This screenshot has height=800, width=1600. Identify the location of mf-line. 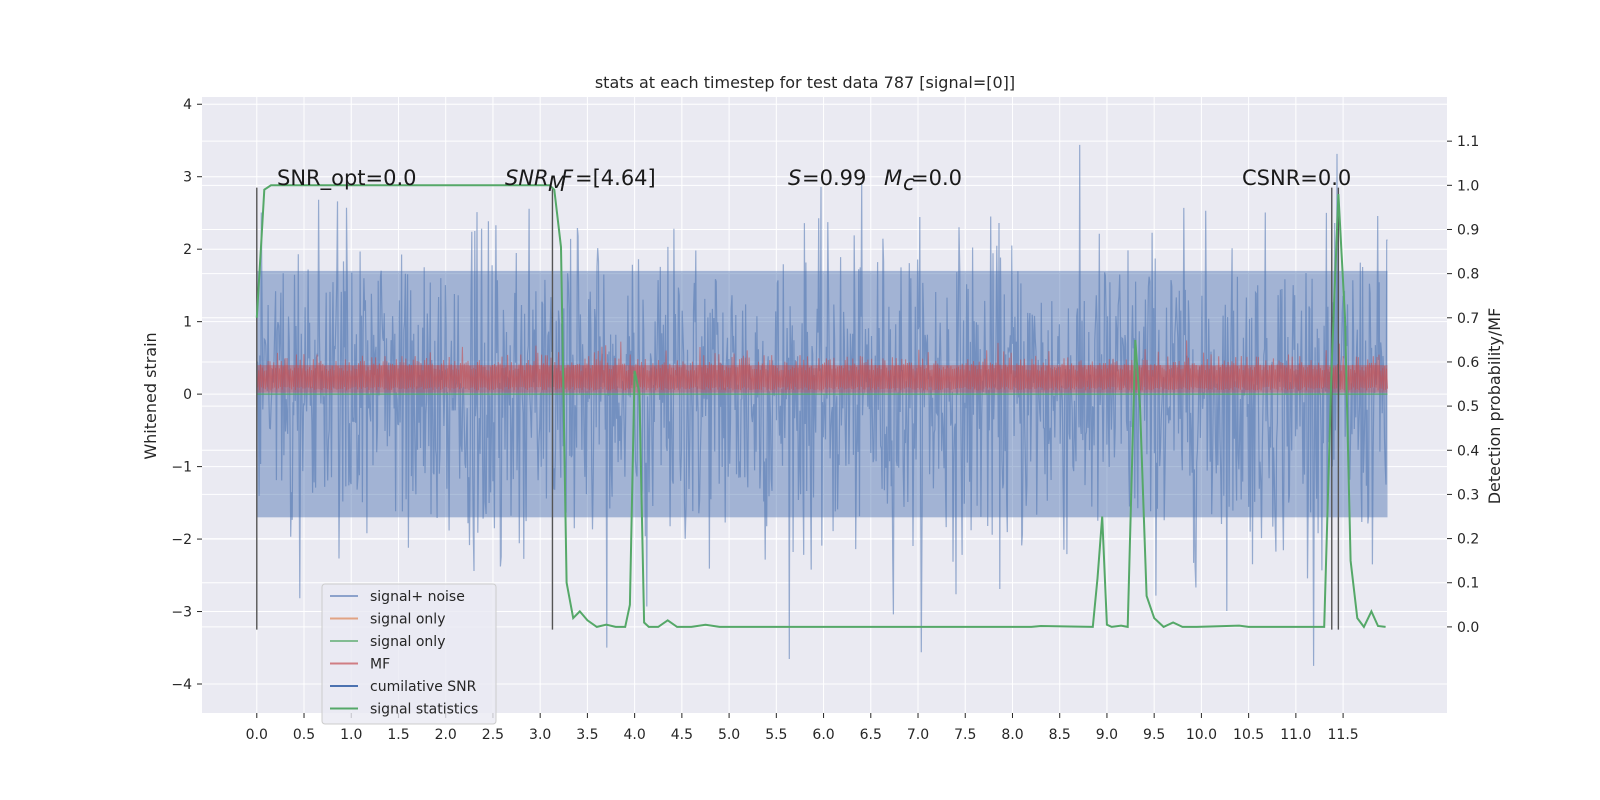
(822, 365).